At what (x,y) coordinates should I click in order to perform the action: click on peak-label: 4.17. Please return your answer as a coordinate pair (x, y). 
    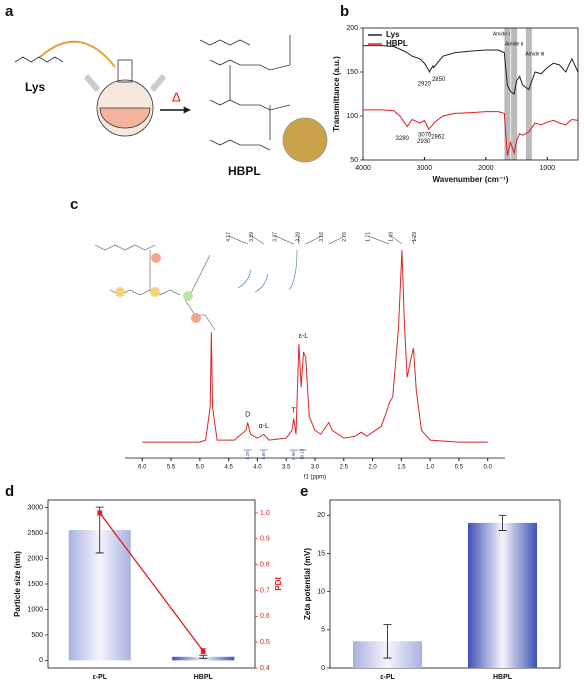
    Looking at the image, I should click on (229, 237).